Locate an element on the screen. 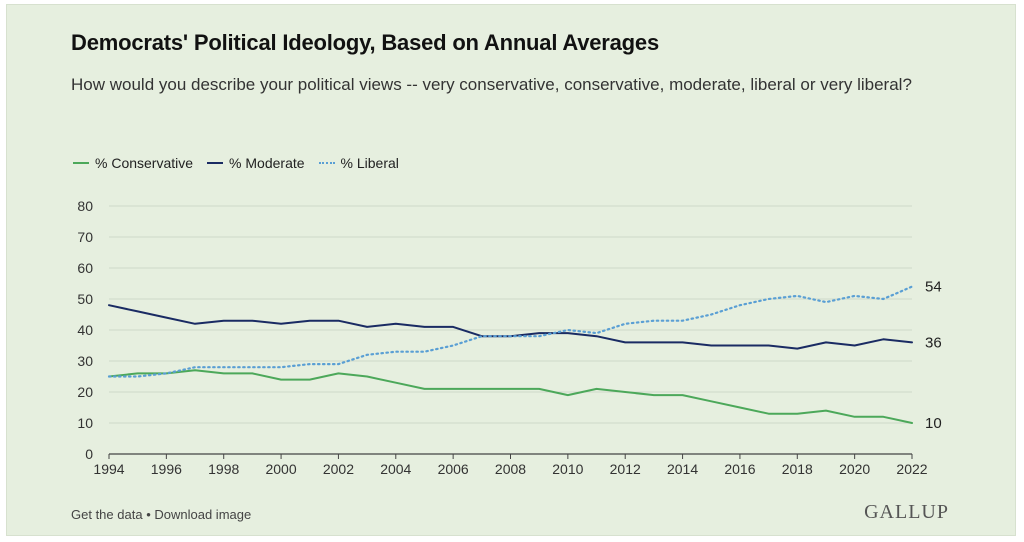  x-tick-label: 2002 is located at coordinates (338, 469).